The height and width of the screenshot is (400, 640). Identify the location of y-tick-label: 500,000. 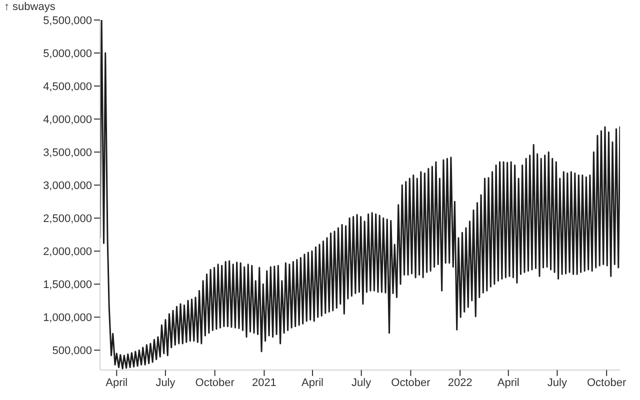
(72, 351).